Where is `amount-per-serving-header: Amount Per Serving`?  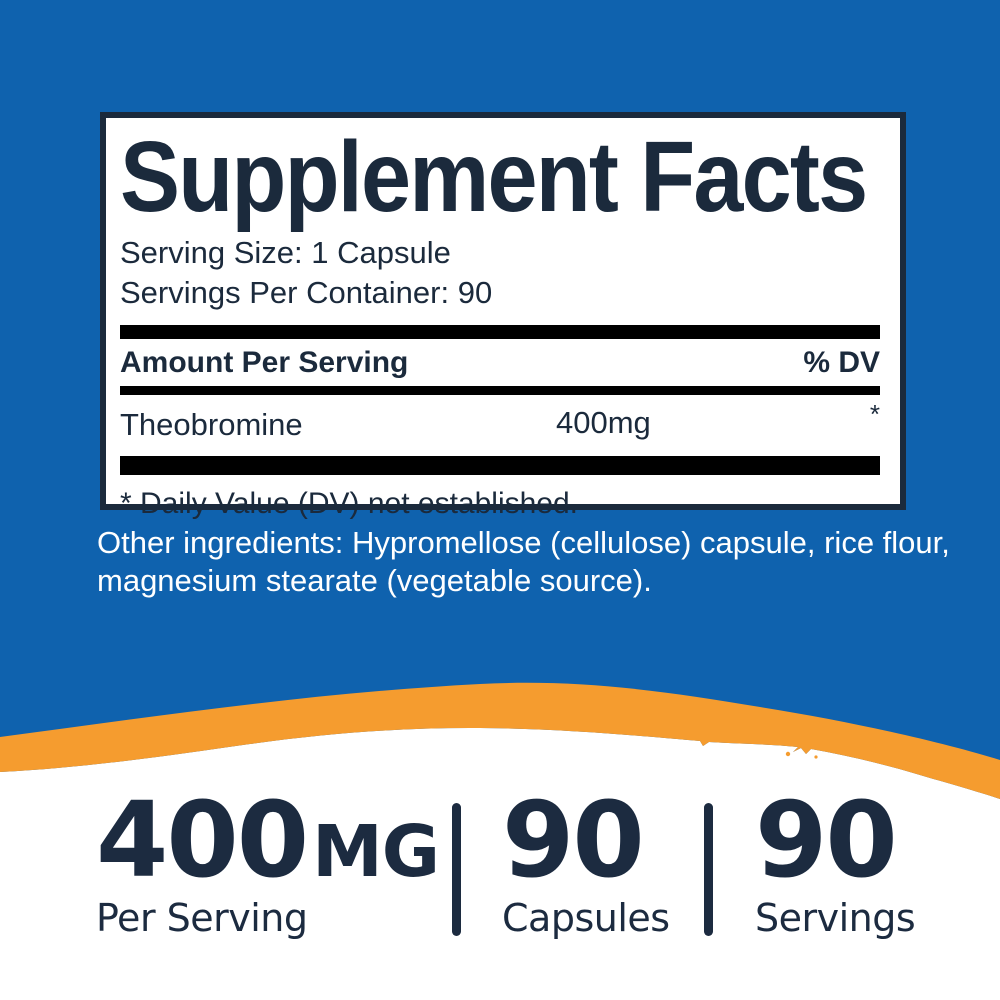
amount-per-serving-header: Amount Per Serving is located at coordinates (264, 362).